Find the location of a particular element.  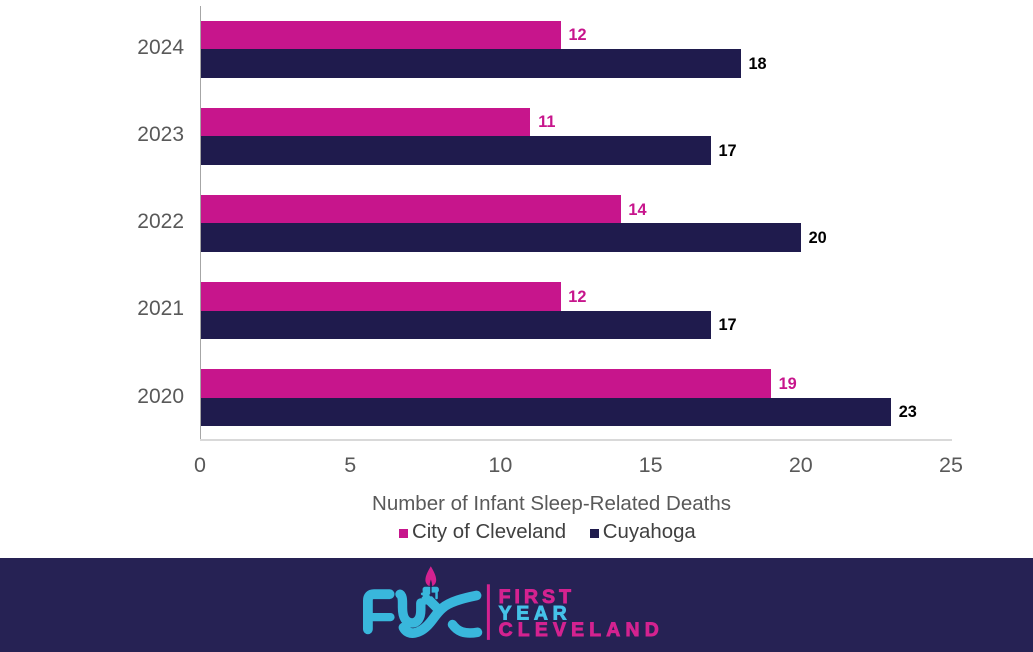

svg-text: YEAR is located at coordinates (535, 614).